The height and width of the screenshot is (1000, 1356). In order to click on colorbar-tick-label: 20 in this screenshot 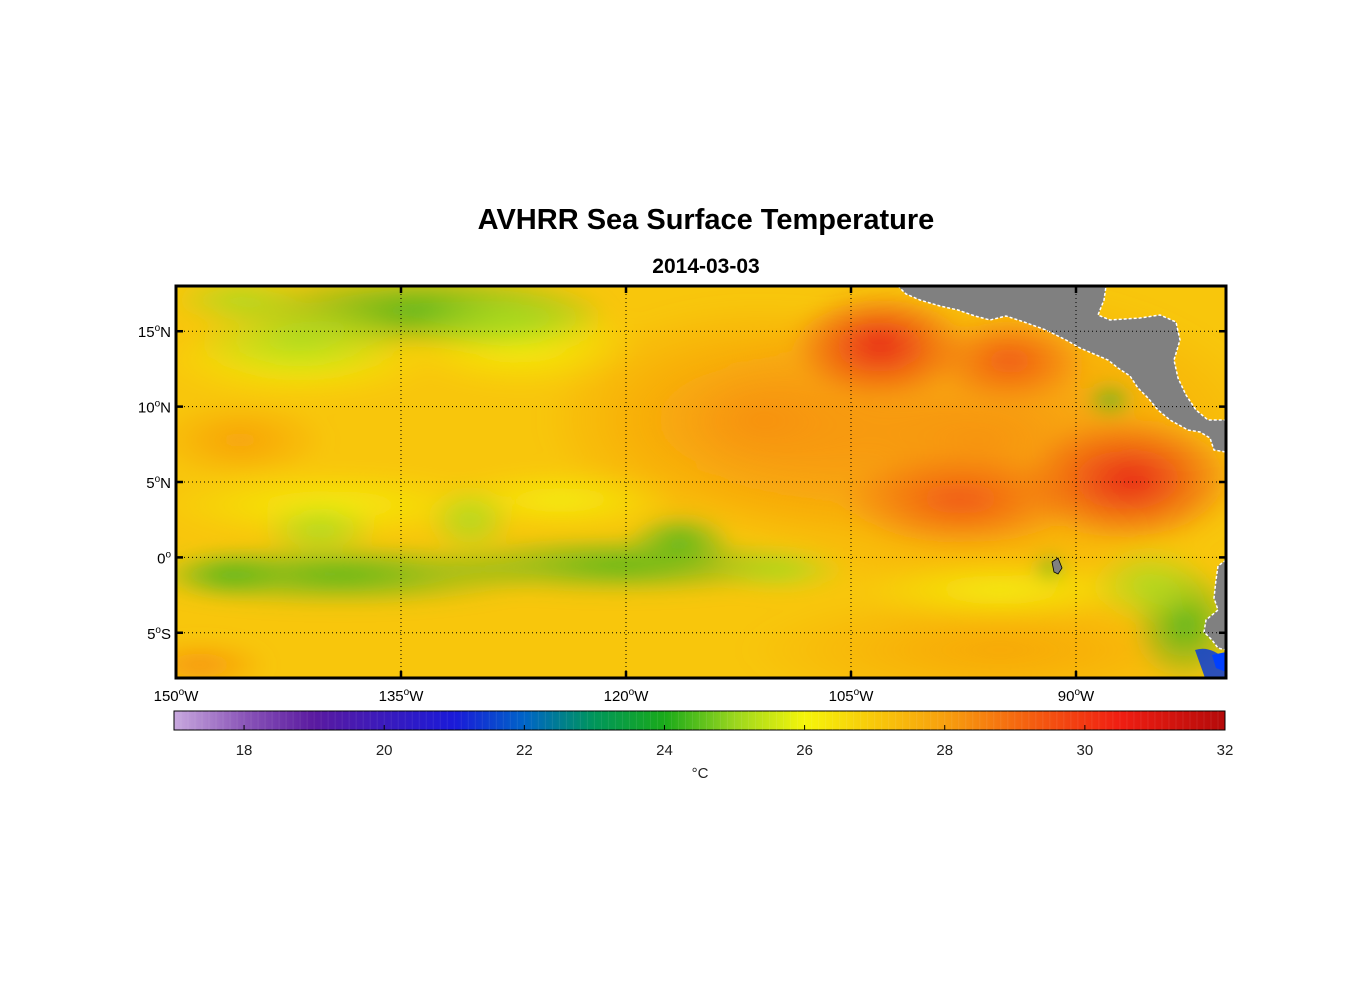, I will do `click(384, 750)`.